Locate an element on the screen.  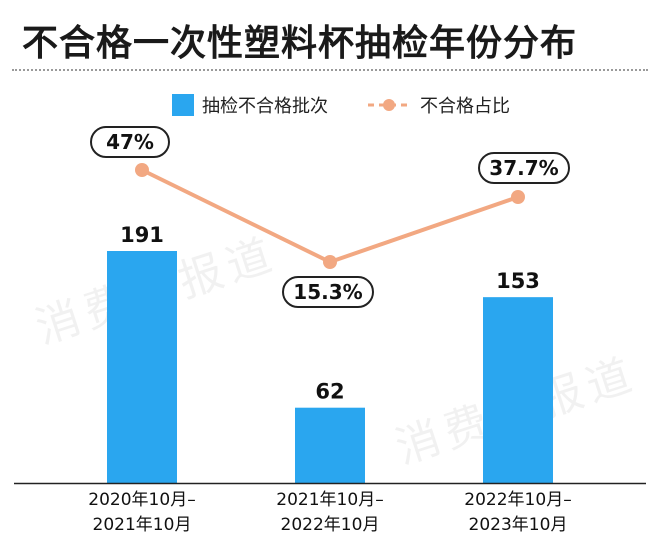
percent-callout: 15.3% is located at coordinates (328, 292).